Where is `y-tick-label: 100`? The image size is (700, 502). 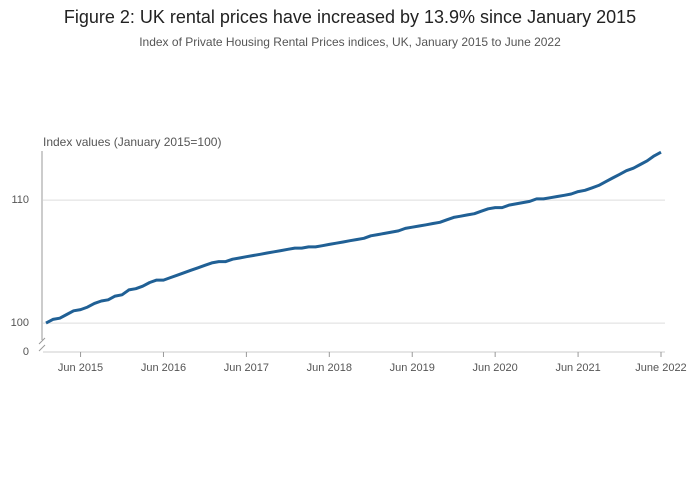
y-tick-label: 100 is located at coordinates (20, 323).